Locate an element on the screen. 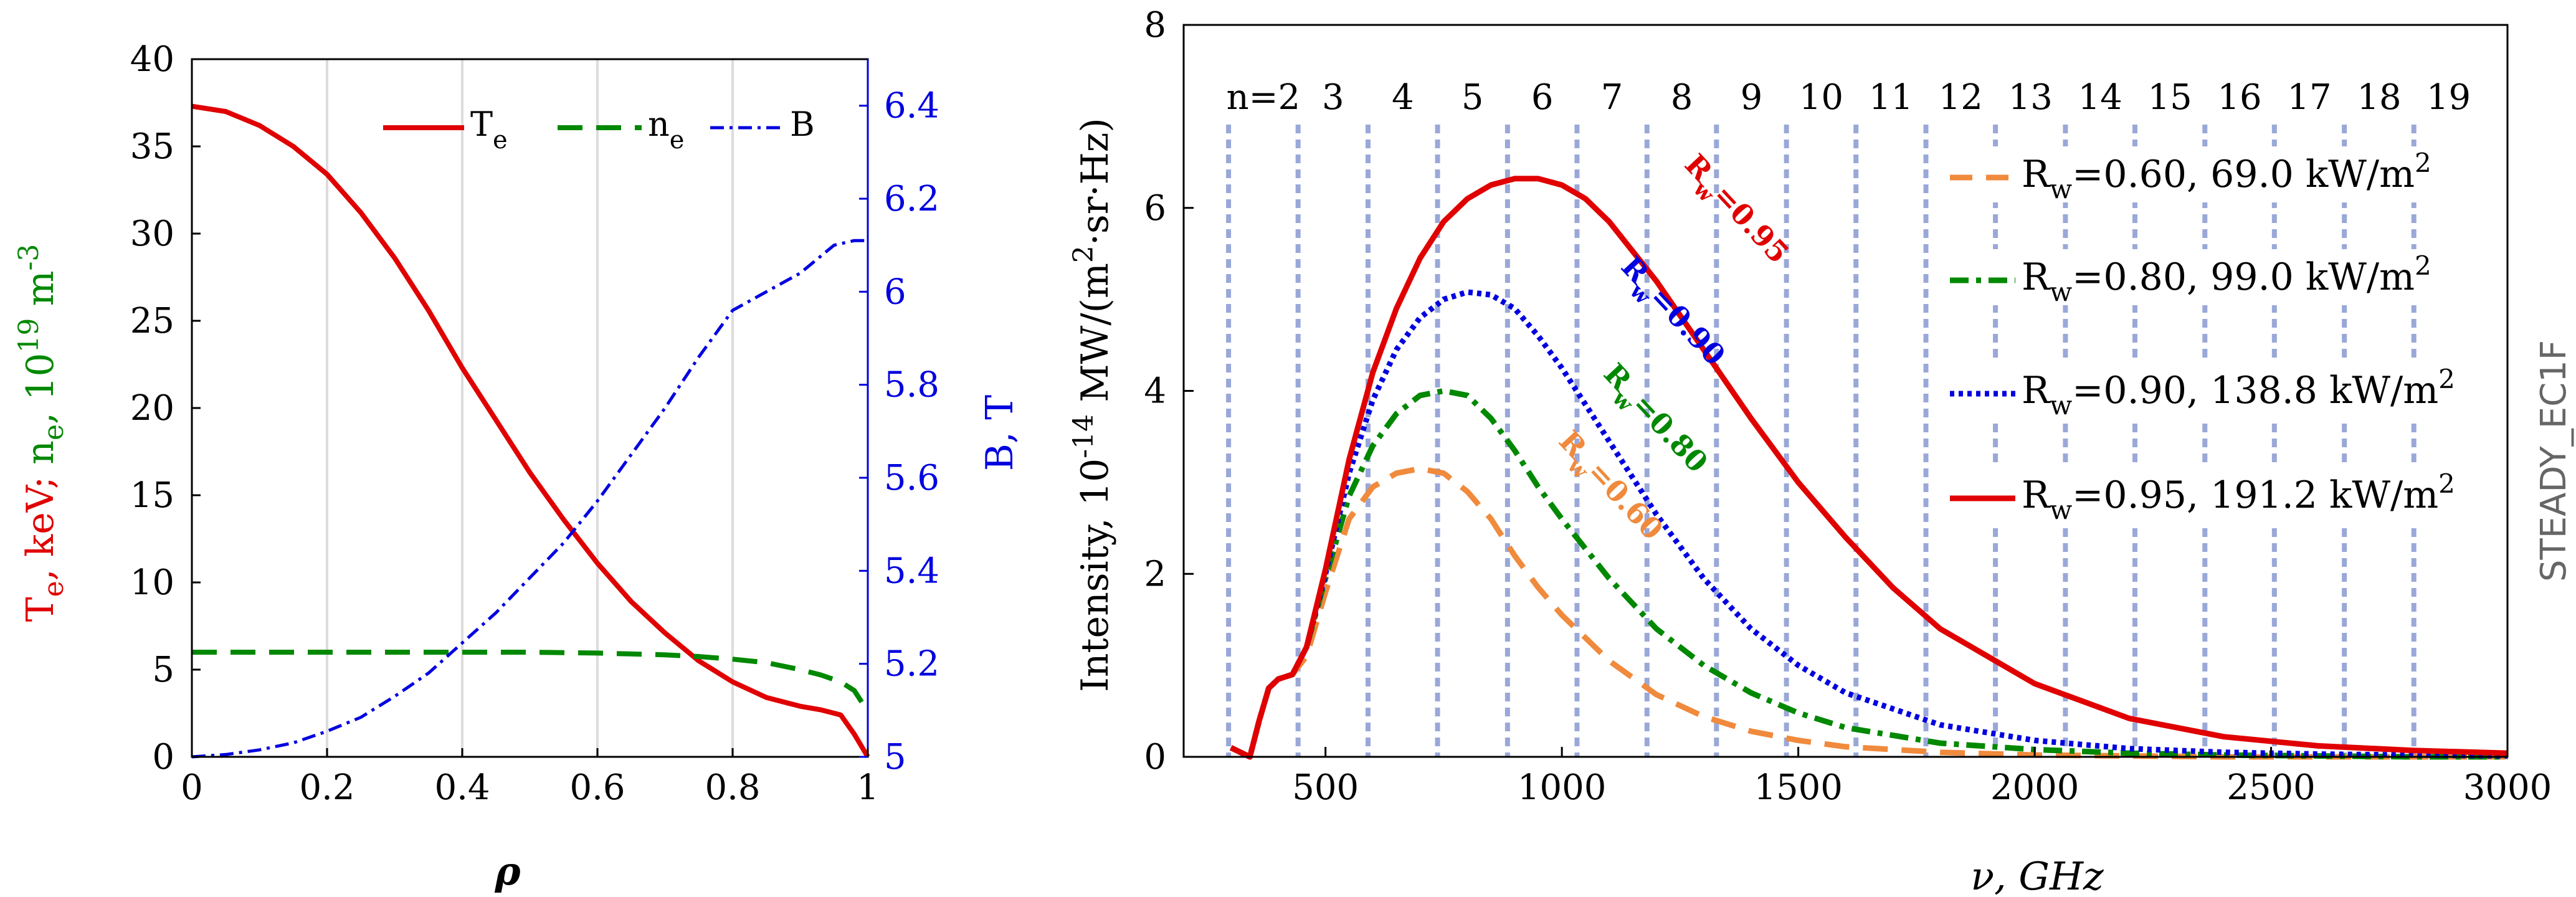 The image size is (2576, 897). right-axis-tick-label: 6 is located at coordinates (895, 292).